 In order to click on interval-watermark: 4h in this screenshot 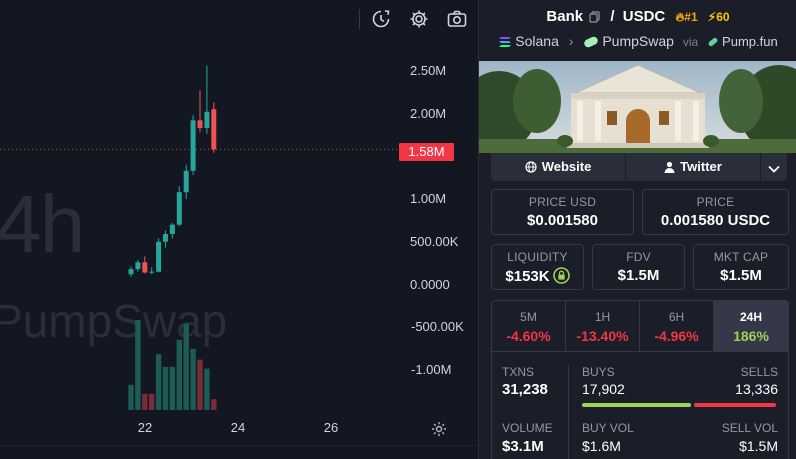, I will do `click(42, 224)`.